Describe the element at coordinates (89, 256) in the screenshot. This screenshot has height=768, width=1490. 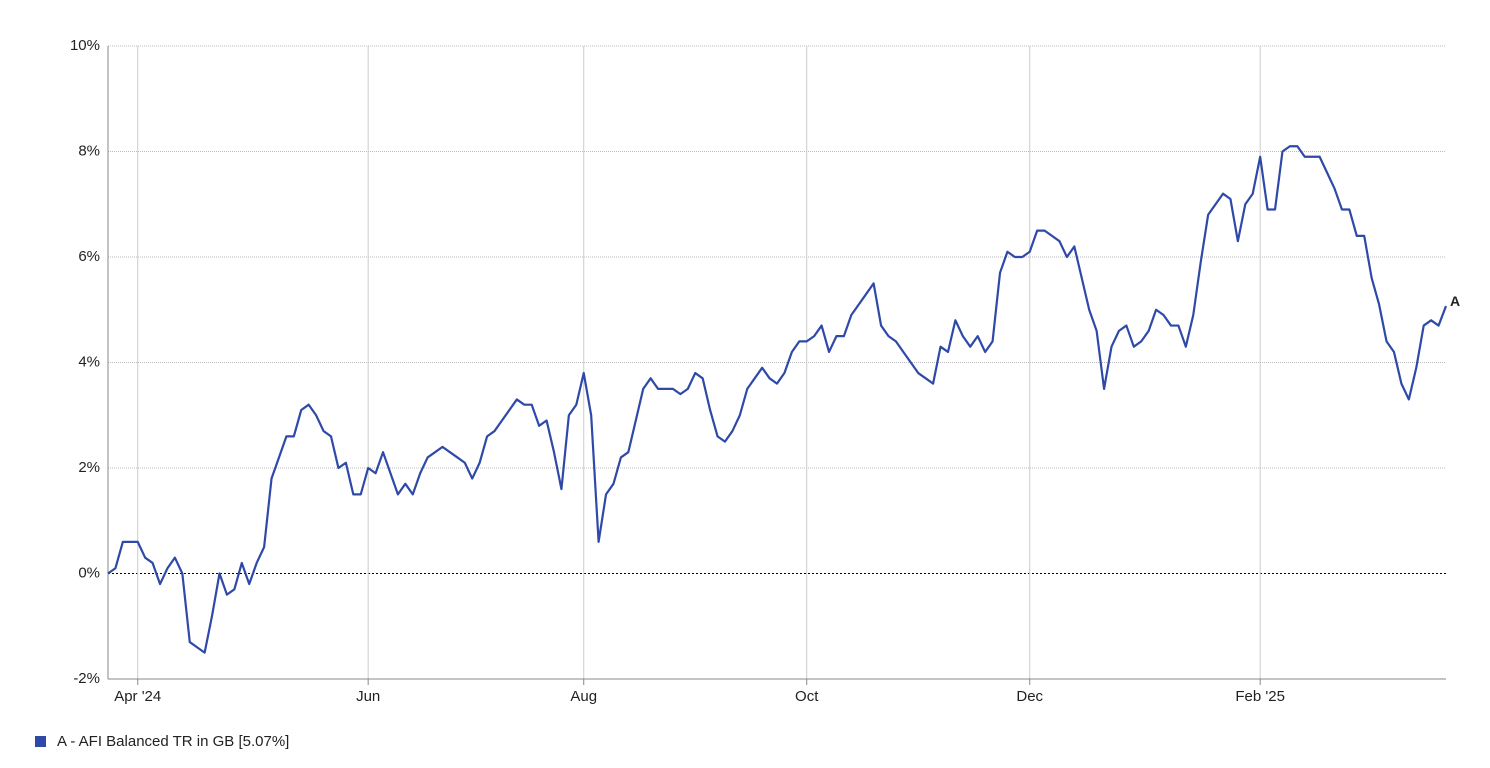
I see `y-tick-label: 6%` at that location.